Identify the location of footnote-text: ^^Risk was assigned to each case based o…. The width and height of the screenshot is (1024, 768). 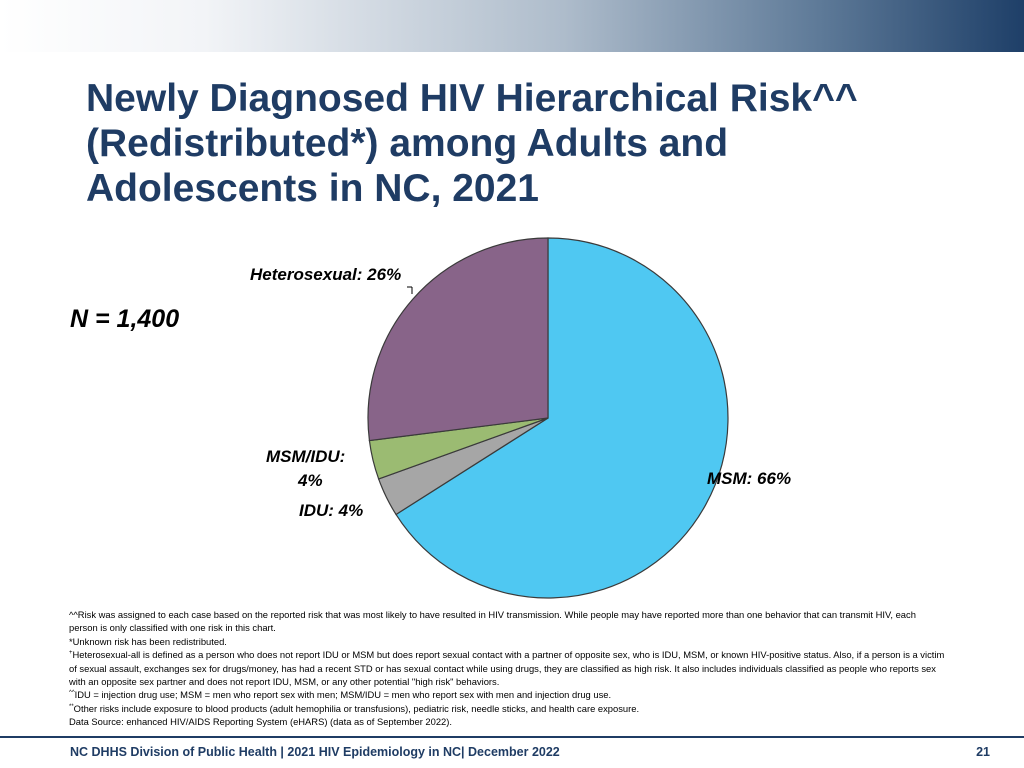
(492, 614).